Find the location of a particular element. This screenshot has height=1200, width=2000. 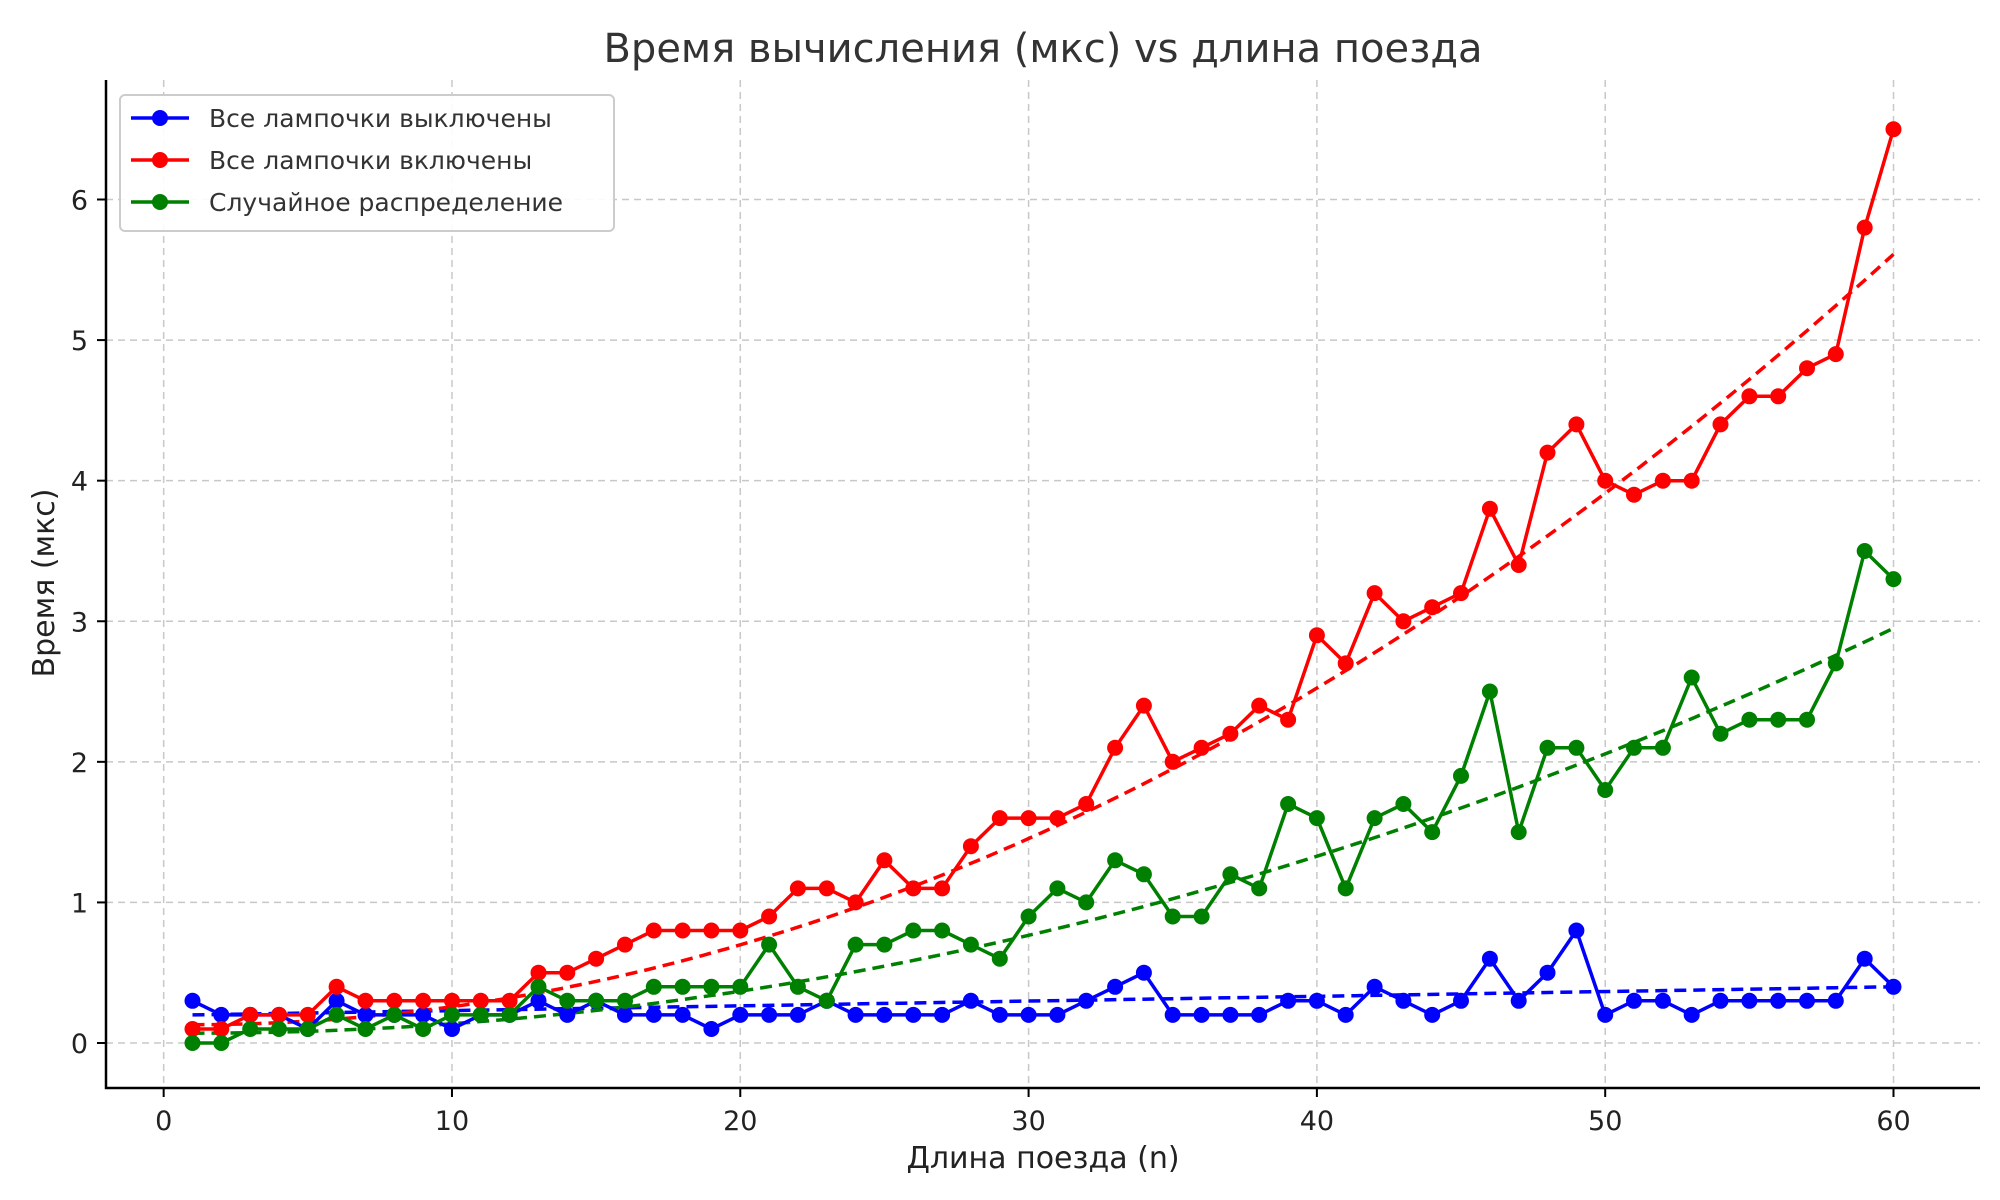

legend-entry-label: Все лампочки выключены is located at coordinates (380, 118).